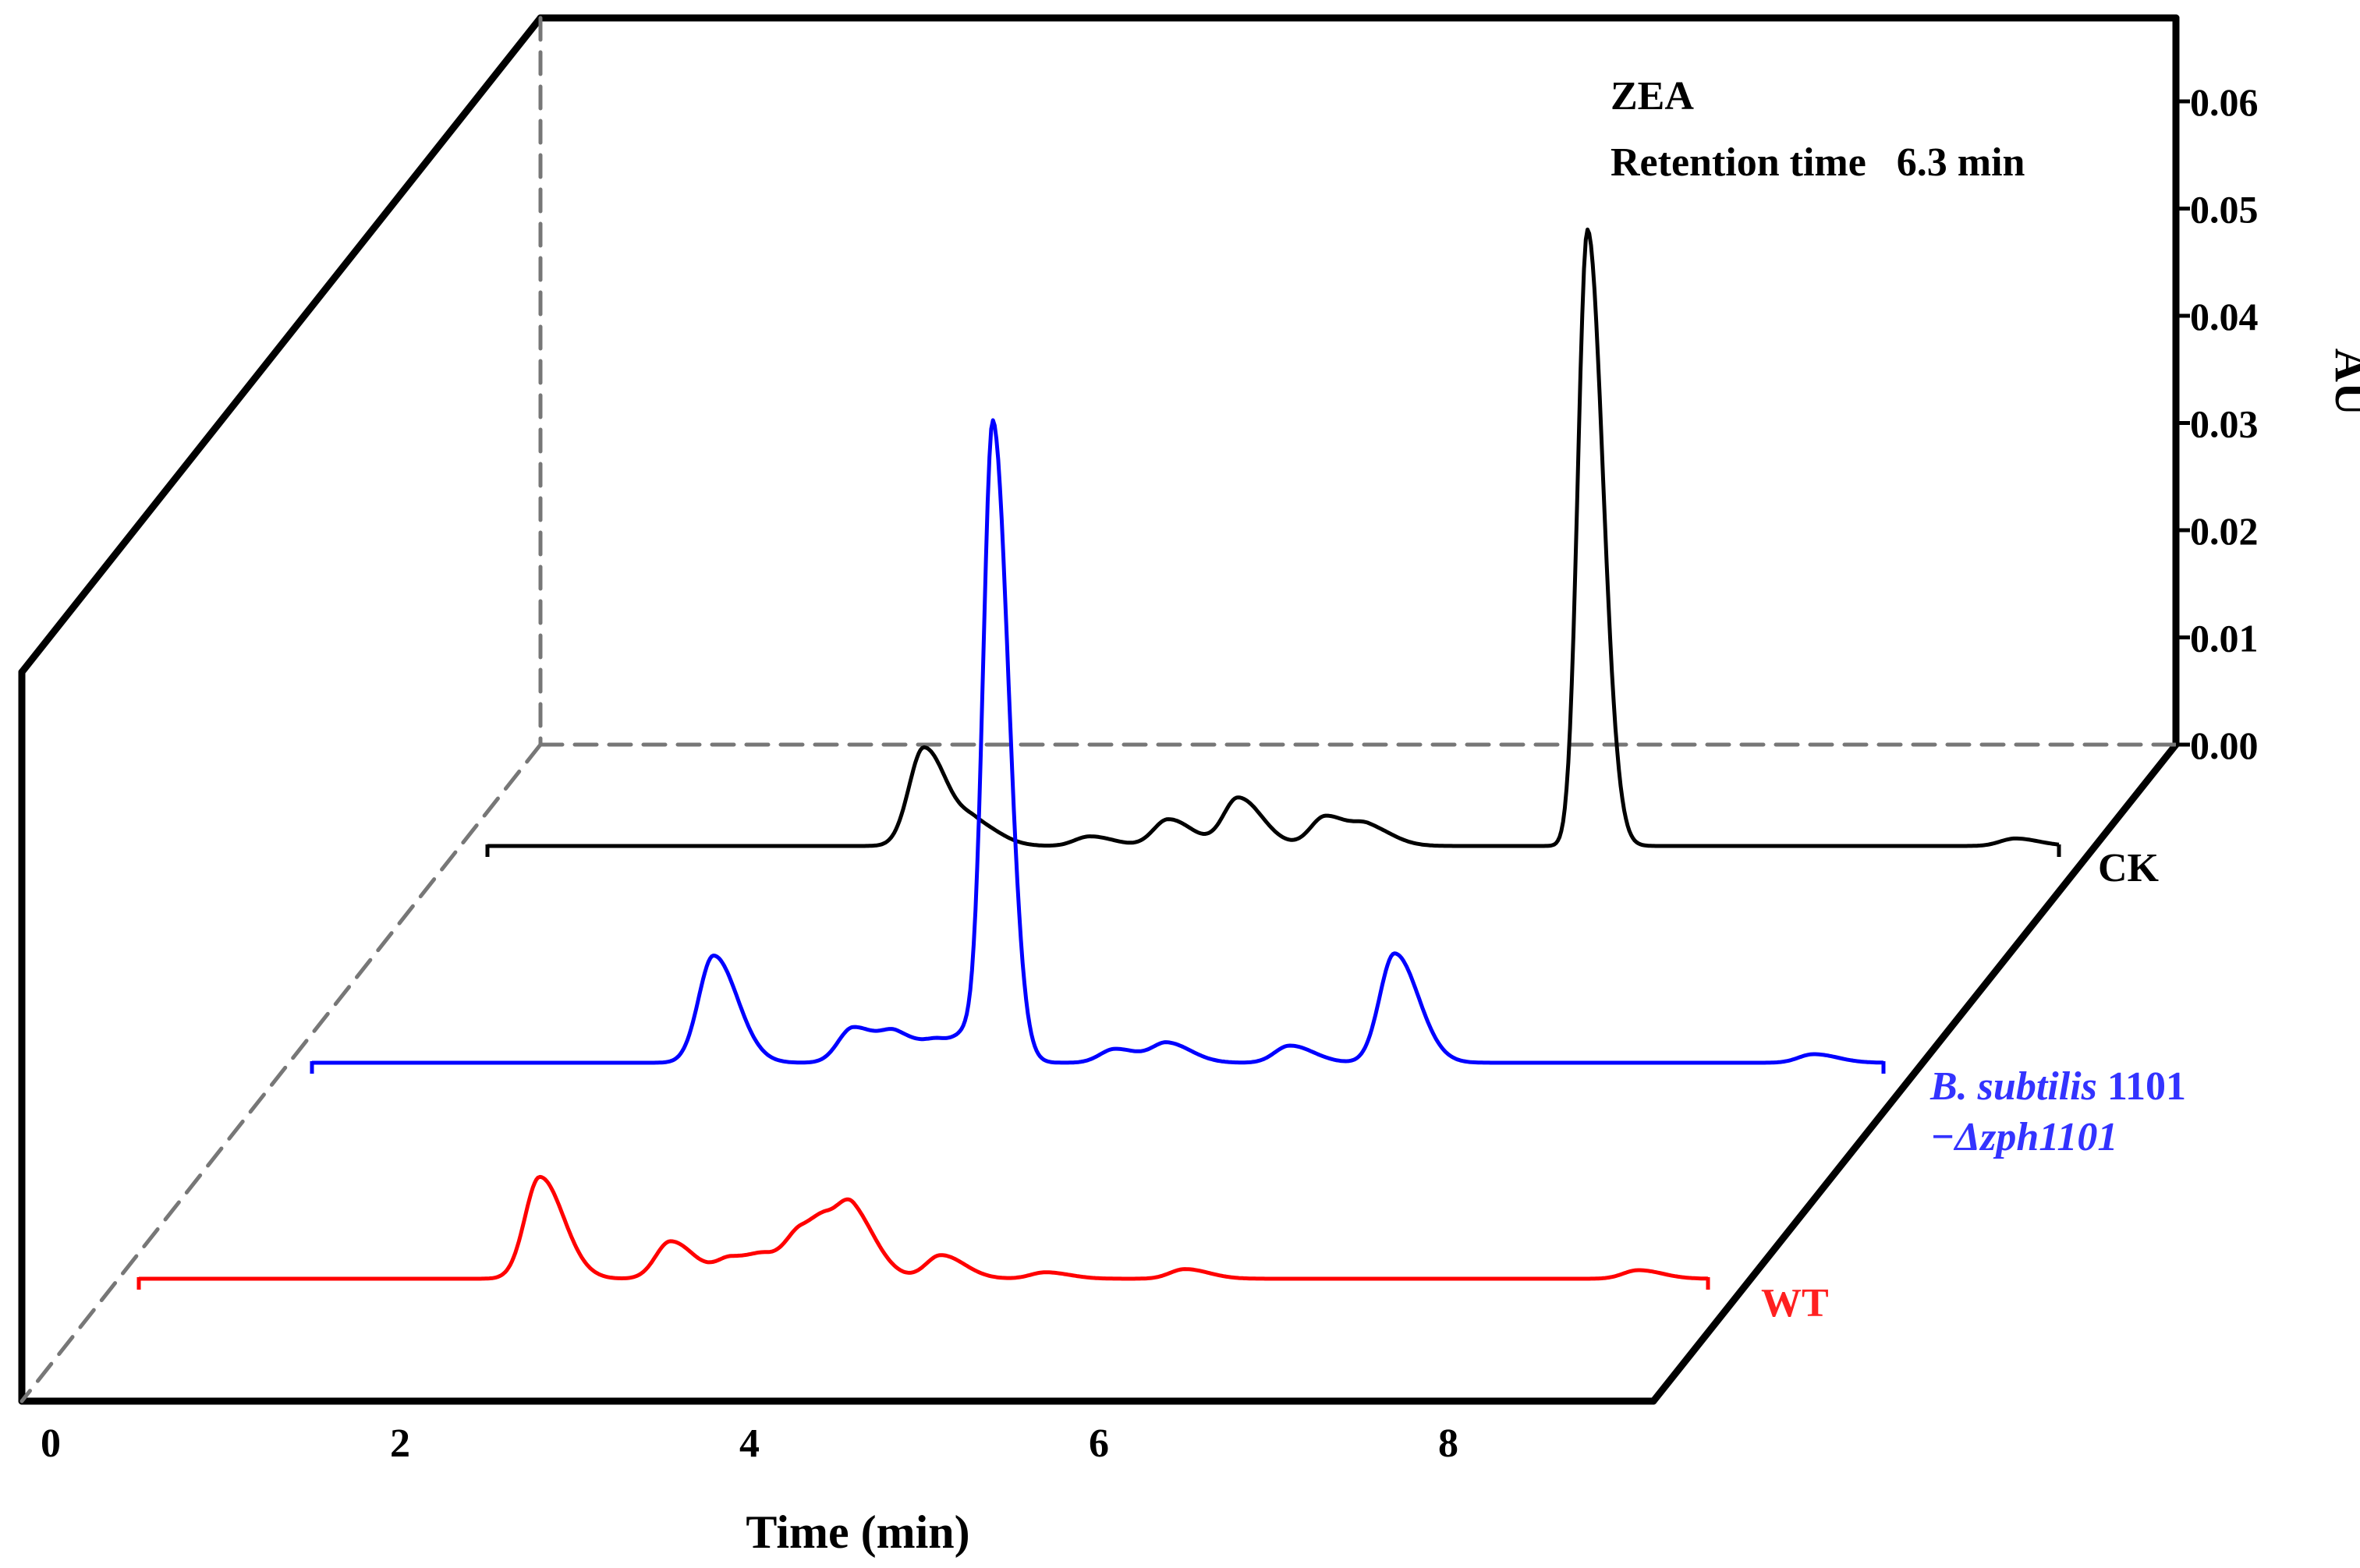  What do you see at coordinates (1795, 1303) in the screenshot?
I see `series-label-wt: WT` at bounding box center [1795, 1303].